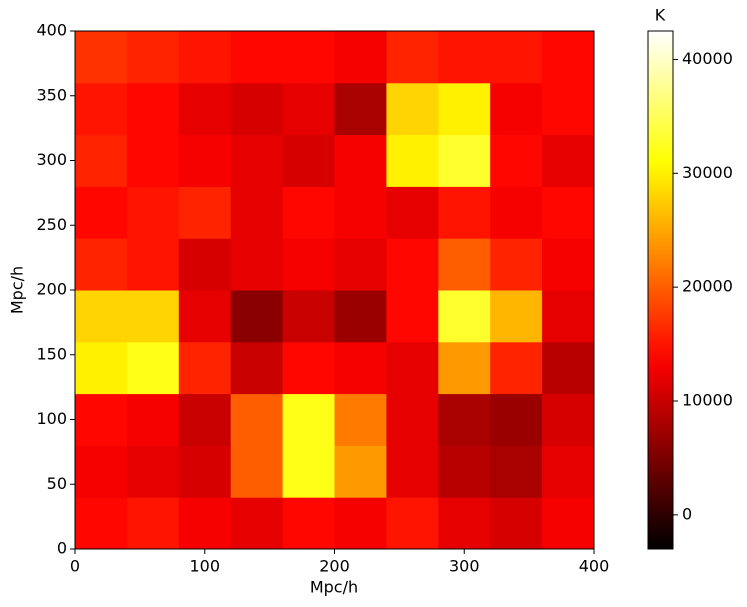 Image resolution: width=747 pixels, height=607 pixels. Describe the element at coordinates (334, 587) in the screenshot. I see `x-axis-label: Mpc/h` at that location.